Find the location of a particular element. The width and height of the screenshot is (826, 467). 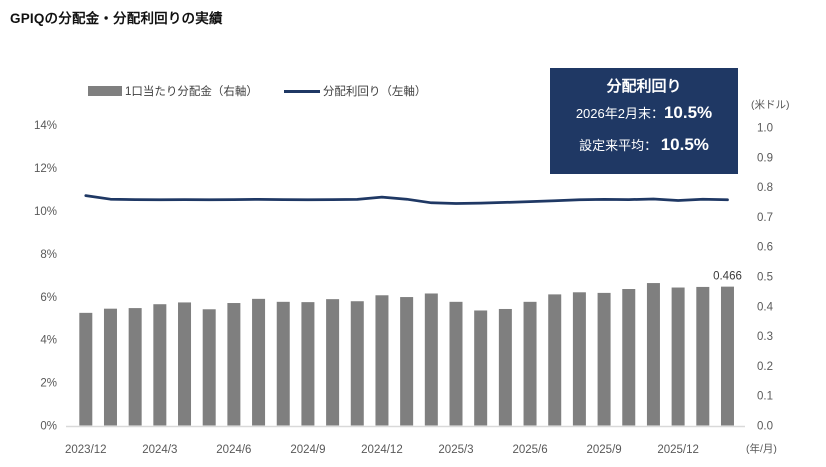

yield-info-box: 分配利回り 2026年2月末：10.5% 設定来平均： 10.5% is located at coordinates (644, 121).